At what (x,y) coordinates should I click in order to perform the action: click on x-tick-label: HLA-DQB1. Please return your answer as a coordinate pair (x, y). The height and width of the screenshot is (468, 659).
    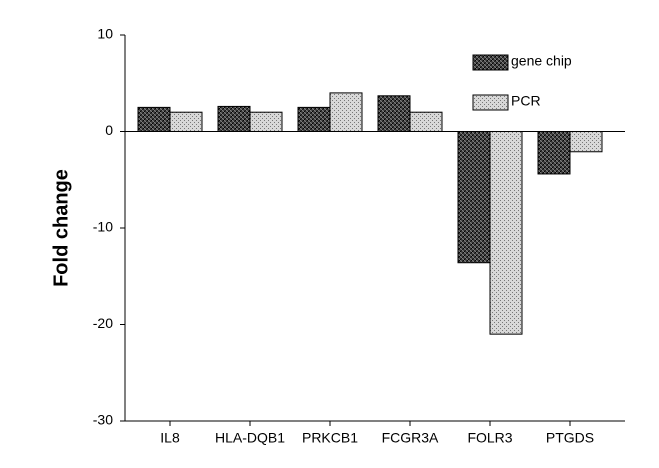
    Looking at the image, I should click on (250, 438).